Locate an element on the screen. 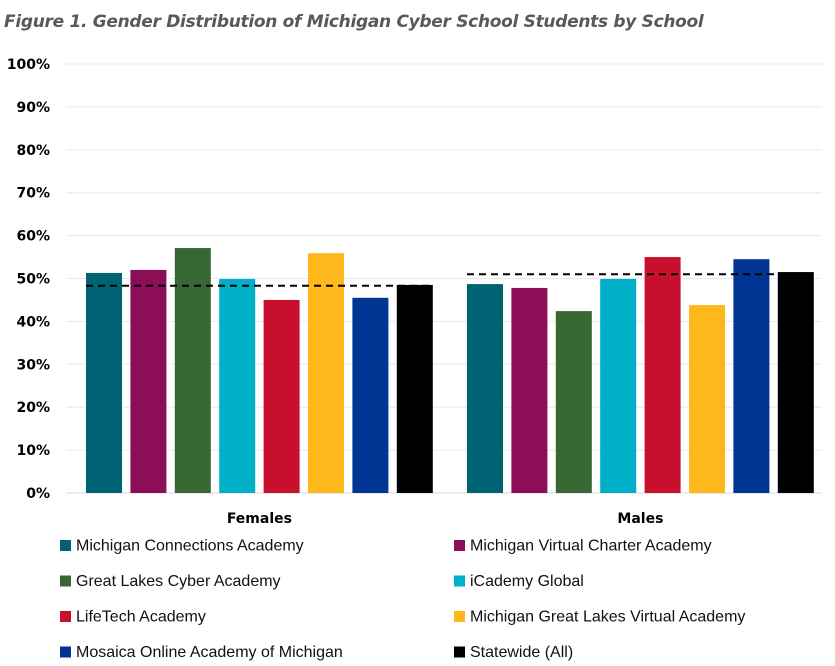  y-tick-label: 30% is located at coordinates (33, 365).